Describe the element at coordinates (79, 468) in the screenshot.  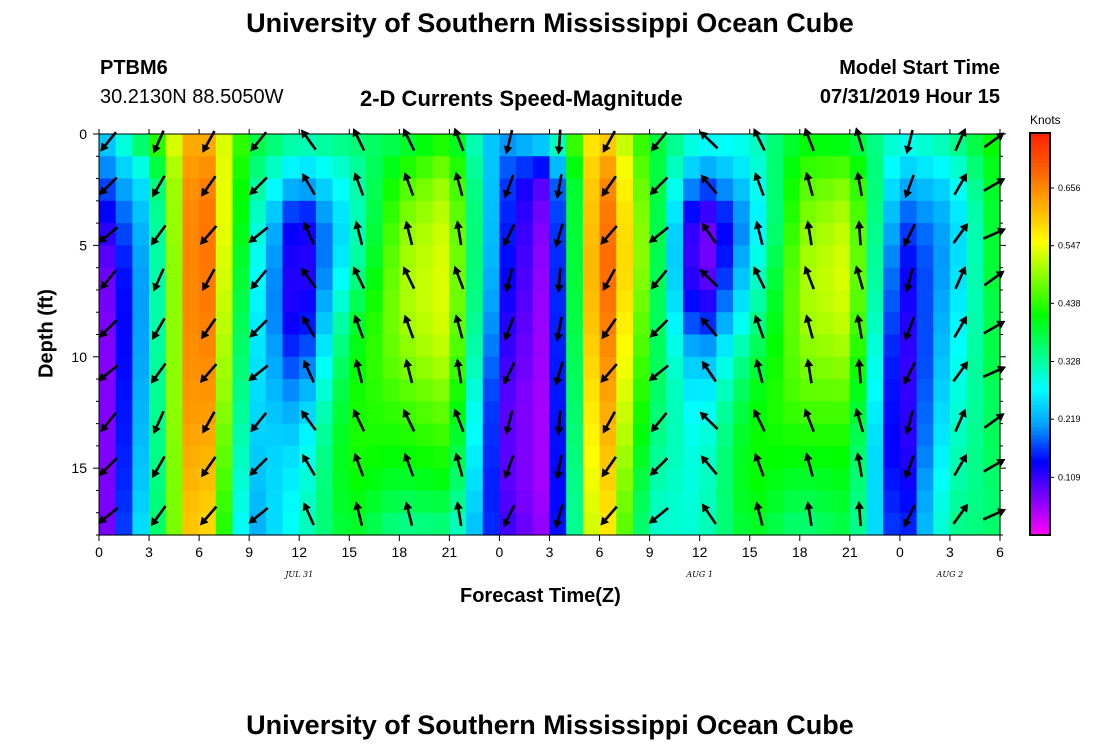
I see `y-tick-label: 15` at that location.